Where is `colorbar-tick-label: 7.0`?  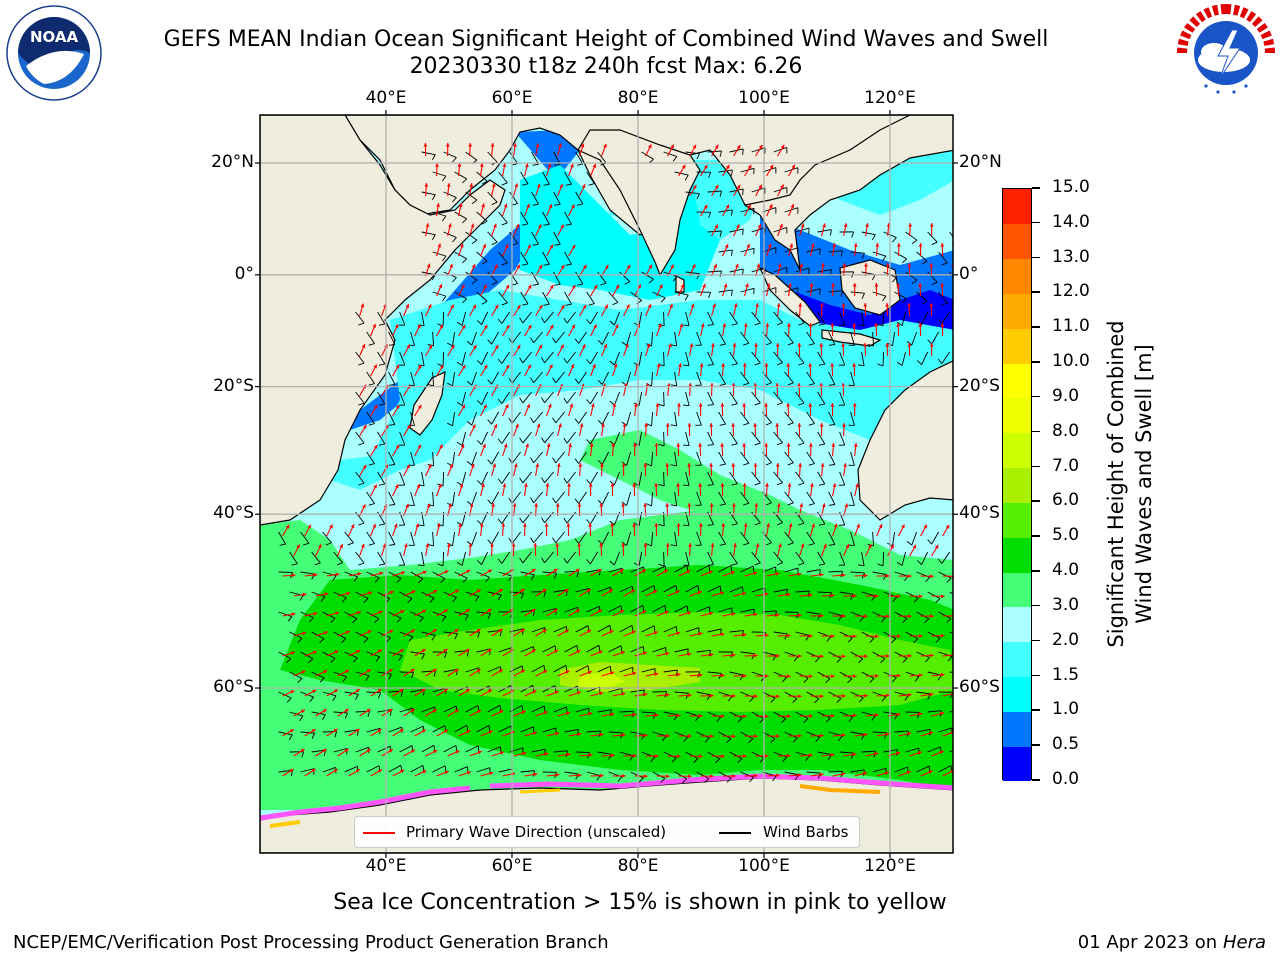
colorbar-tick-label: 7.0 is located at coordinates (1066, 465).